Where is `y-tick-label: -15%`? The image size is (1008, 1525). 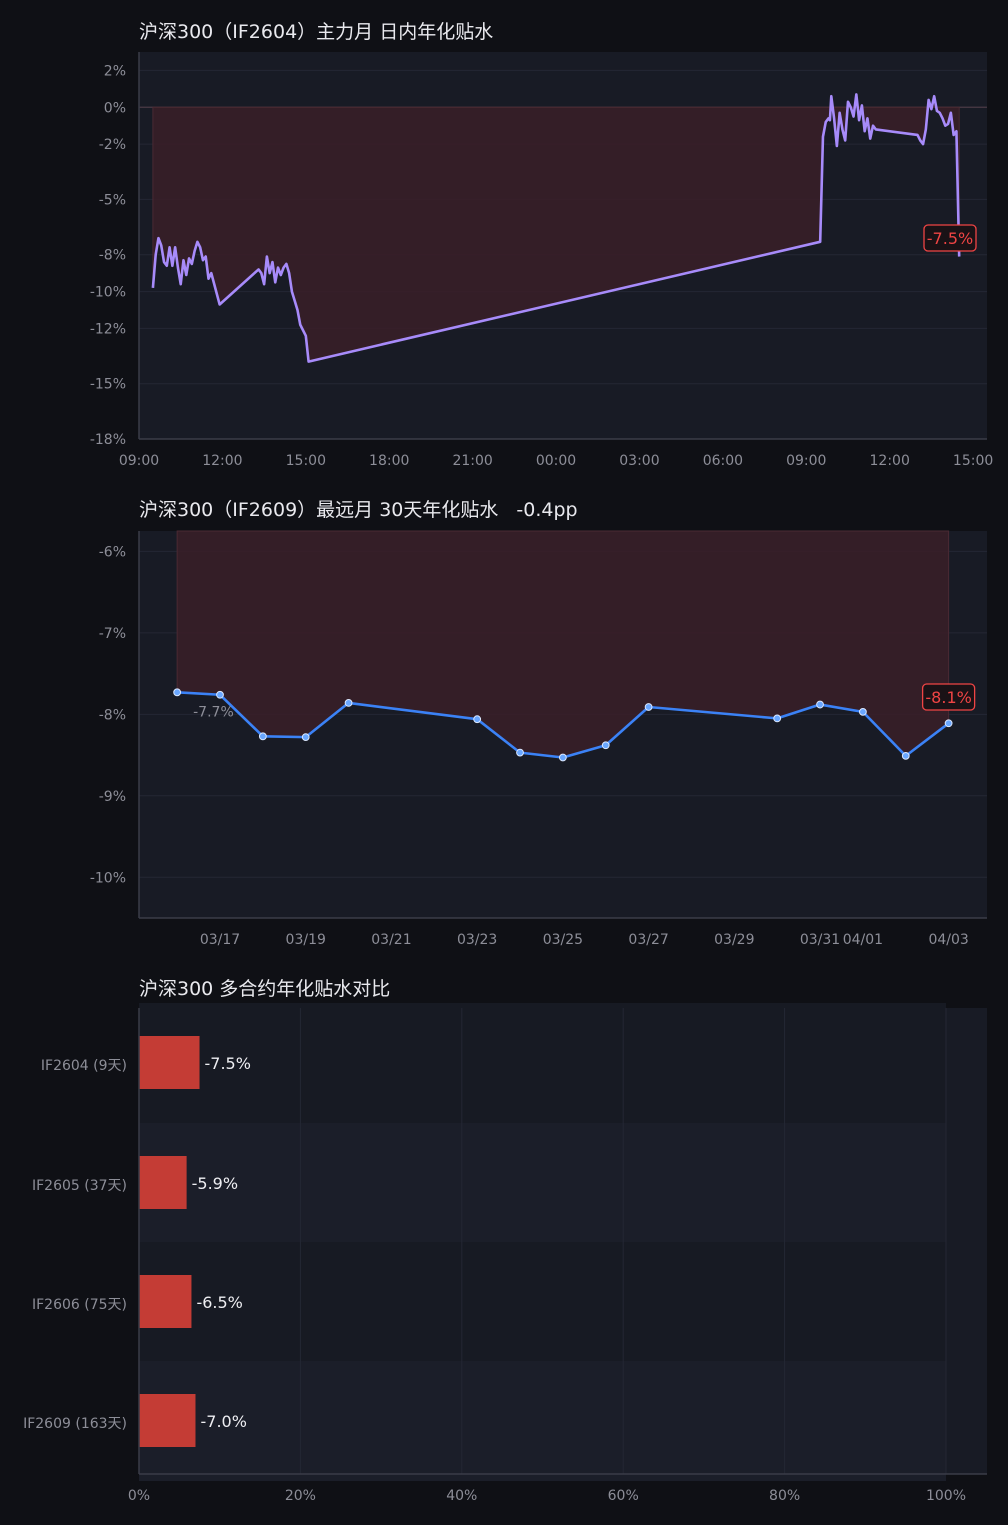
y-tick-label: -15% is located at coordinates (108, 385).